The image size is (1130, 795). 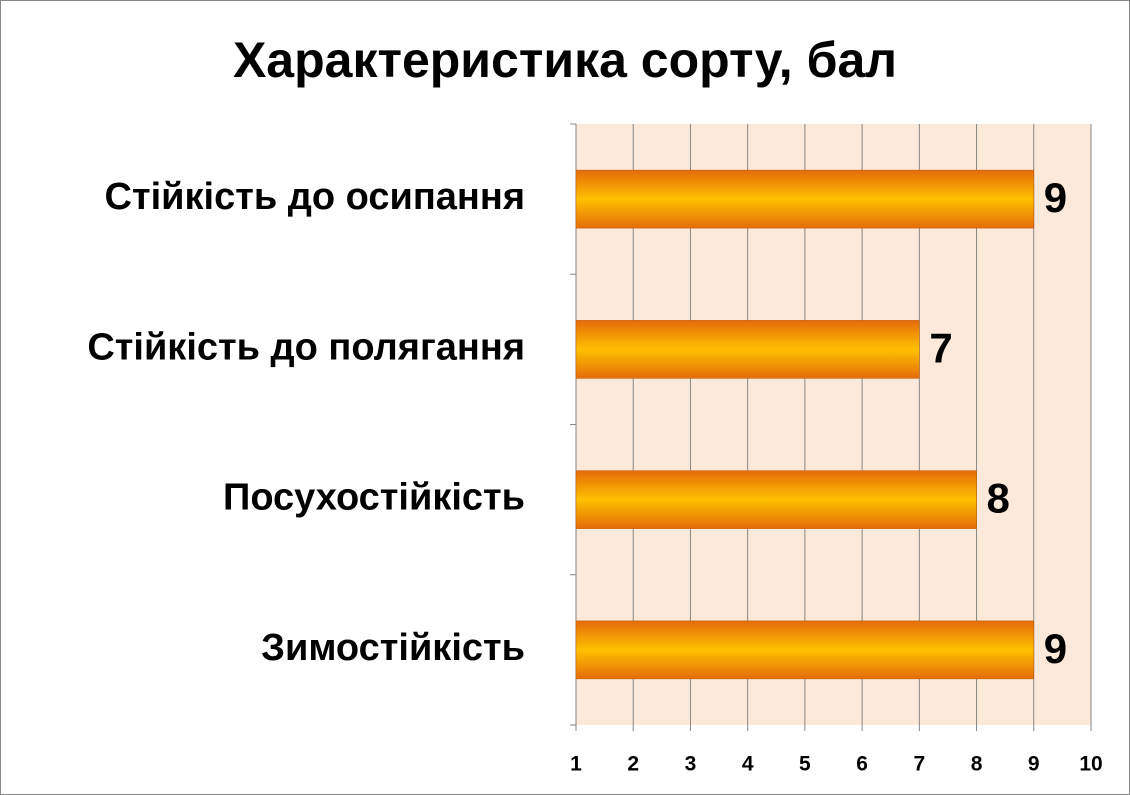 I want to click on x-tick-label: 3, so click(x=691, y=764).